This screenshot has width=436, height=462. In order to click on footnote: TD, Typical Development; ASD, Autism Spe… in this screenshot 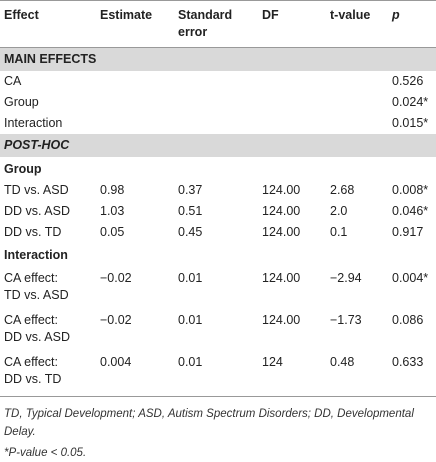, I will do `click(209, 423)`.